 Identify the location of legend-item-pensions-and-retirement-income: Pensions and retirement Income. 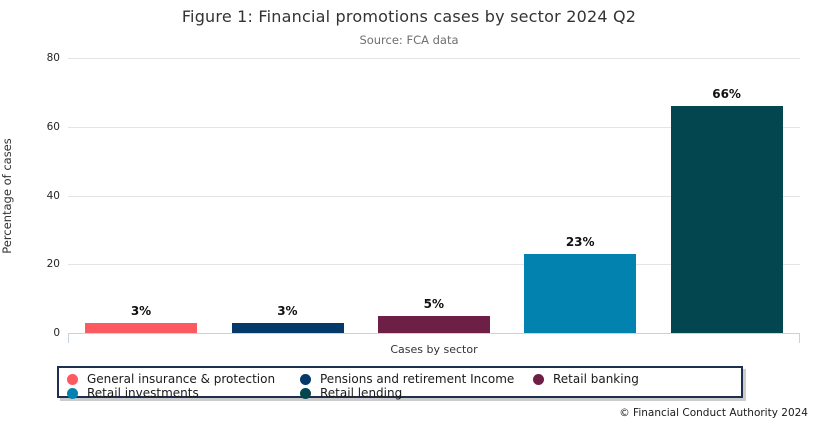
(407, 379).